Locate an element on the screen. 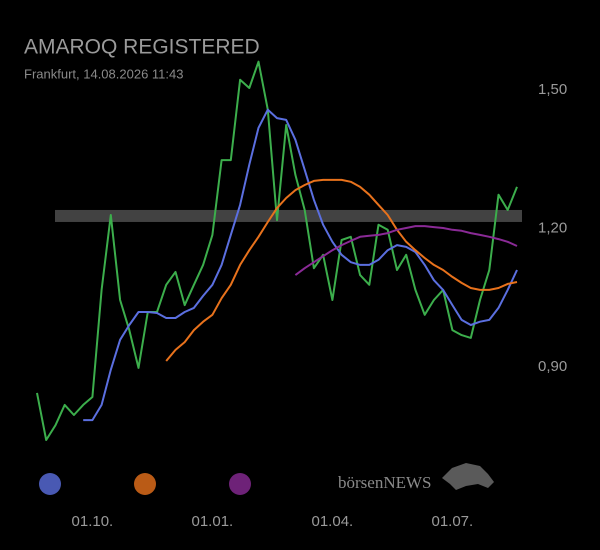 This screenshot has width=600, height=550. reference-band is located at coordinates (288, 215).